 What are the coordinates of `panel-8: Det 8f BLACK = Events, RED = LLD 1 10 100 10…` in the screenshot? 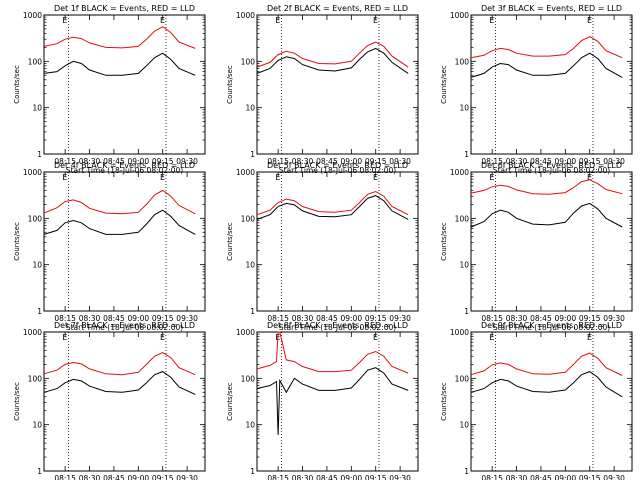 It's located at (322, 400).